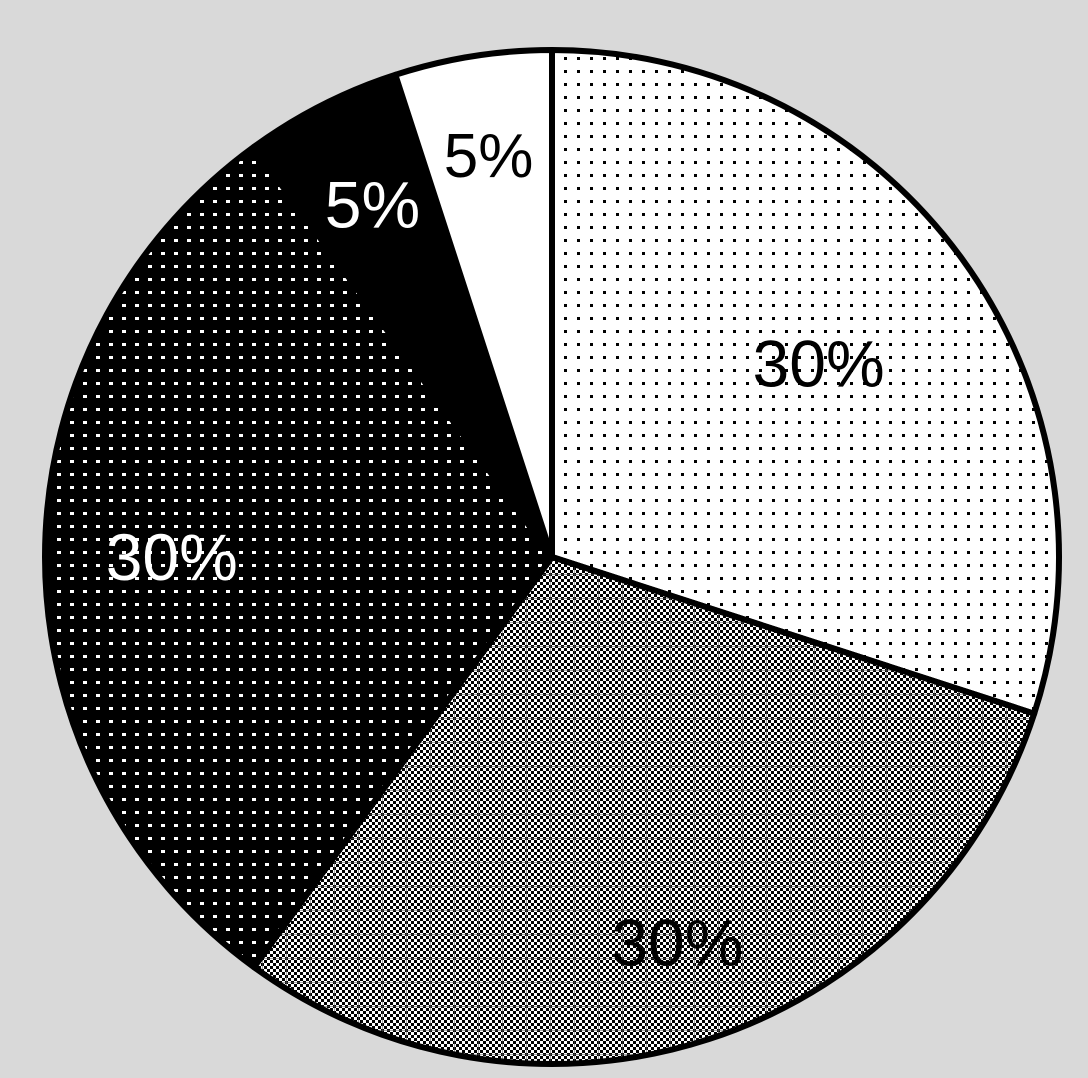  Describe the element at coordinates (819, 363) in the screenshot. I see `pie-slice-label-1: 30%` at that location.